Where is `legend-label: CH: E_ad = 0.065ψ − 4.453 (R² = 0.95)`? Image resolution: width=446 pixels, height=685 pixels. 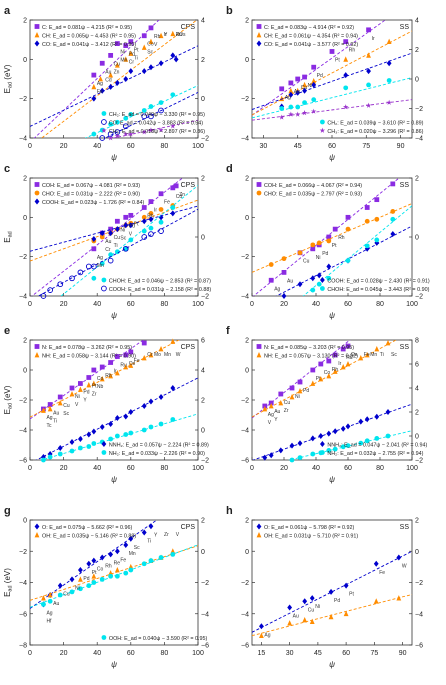
legend-label: CH: E_ad = 0.065ψ − 4.453 (R² = 0.95) is located at coordinates (89, 37).